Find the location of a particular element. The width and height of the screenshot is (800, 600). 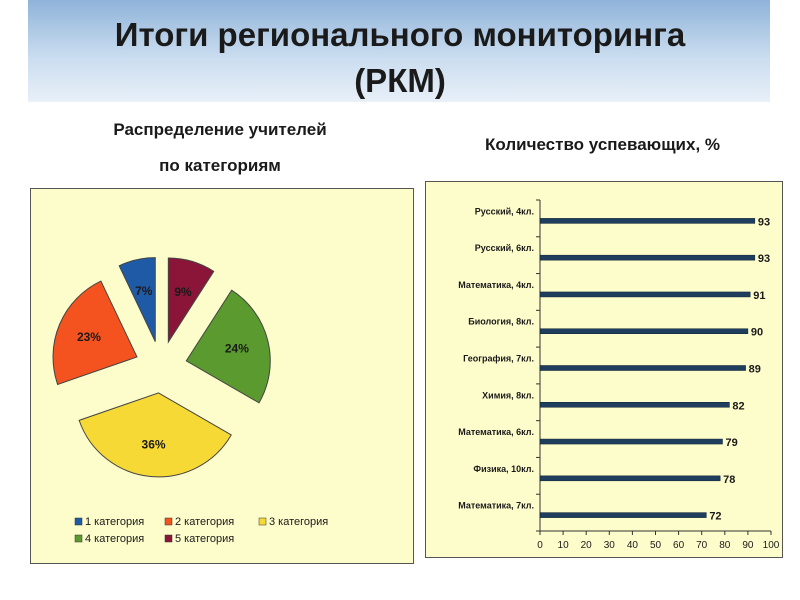

category-label-0: Русский, 4кл. is located at coordinates (504, 211).